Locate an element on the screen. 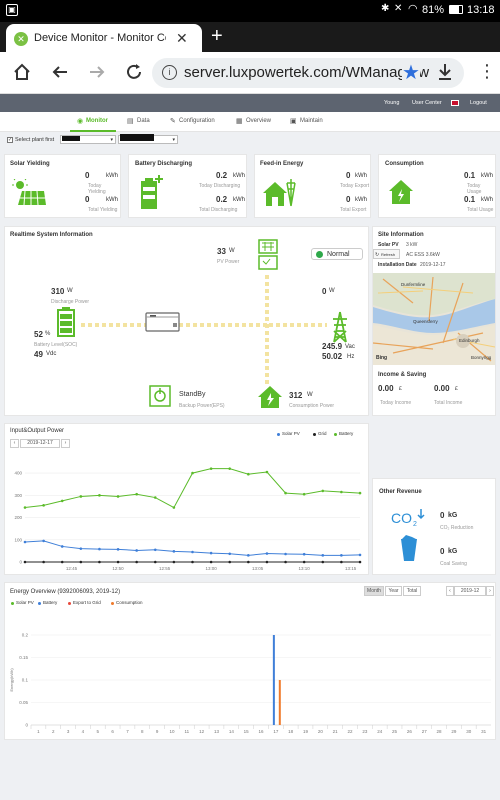  forward-icon is located at coordinates (97, 72).